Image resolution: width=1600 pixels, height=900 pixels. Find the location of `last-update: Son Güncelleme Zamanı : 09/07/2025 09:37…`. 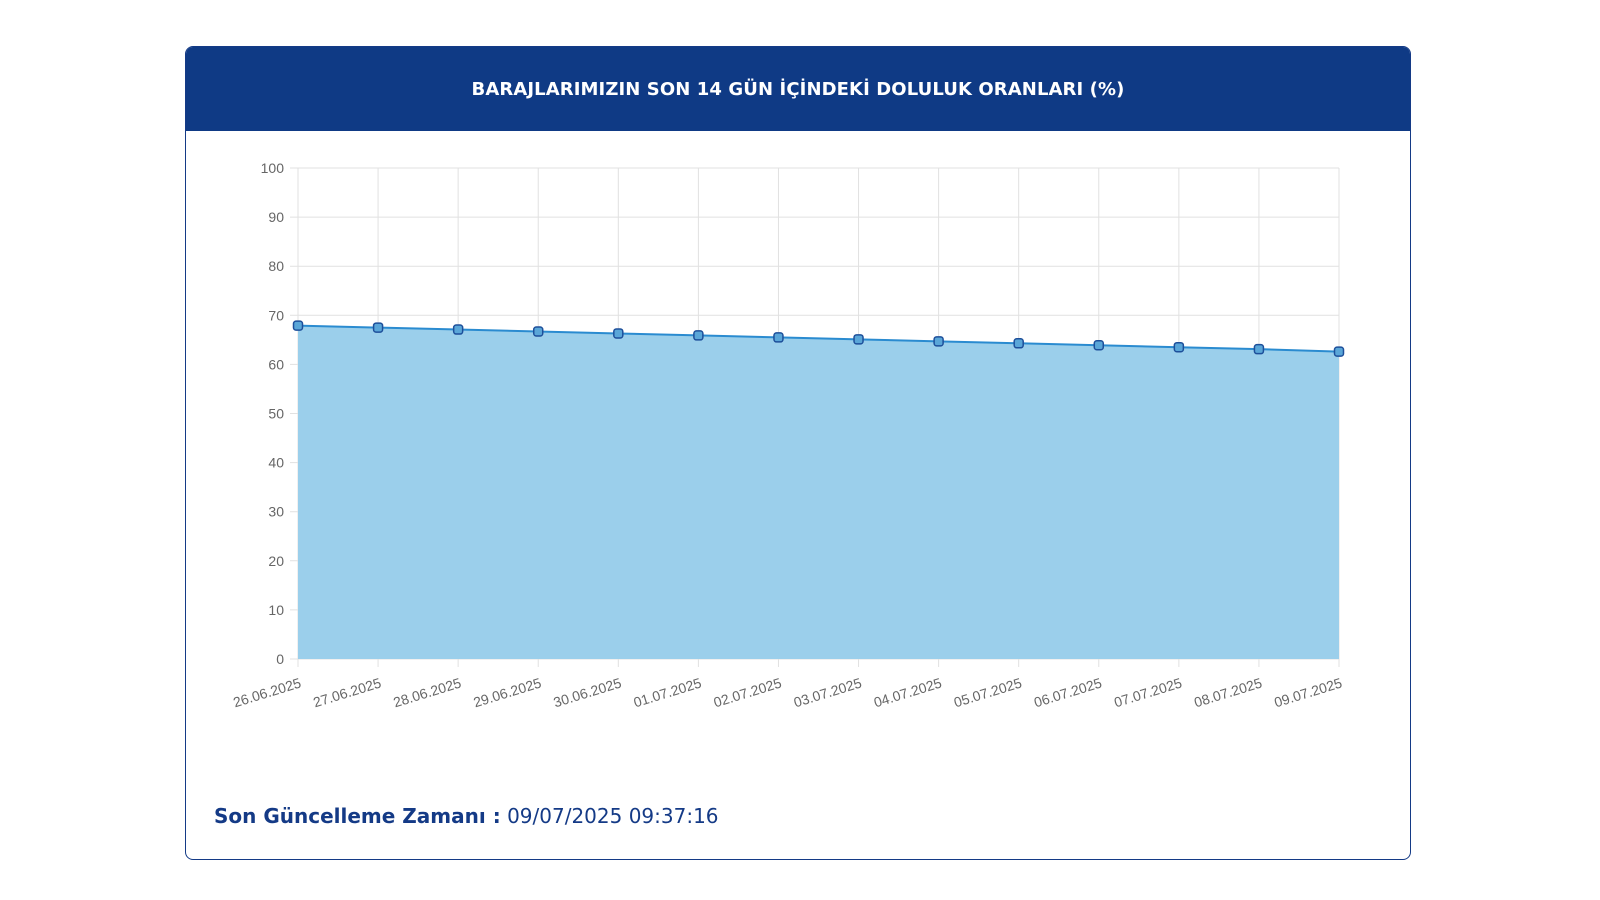

last-update: Son Güncelleme Zamanı : 09/07/2025 09:37… is located at coordinates (466, 816).